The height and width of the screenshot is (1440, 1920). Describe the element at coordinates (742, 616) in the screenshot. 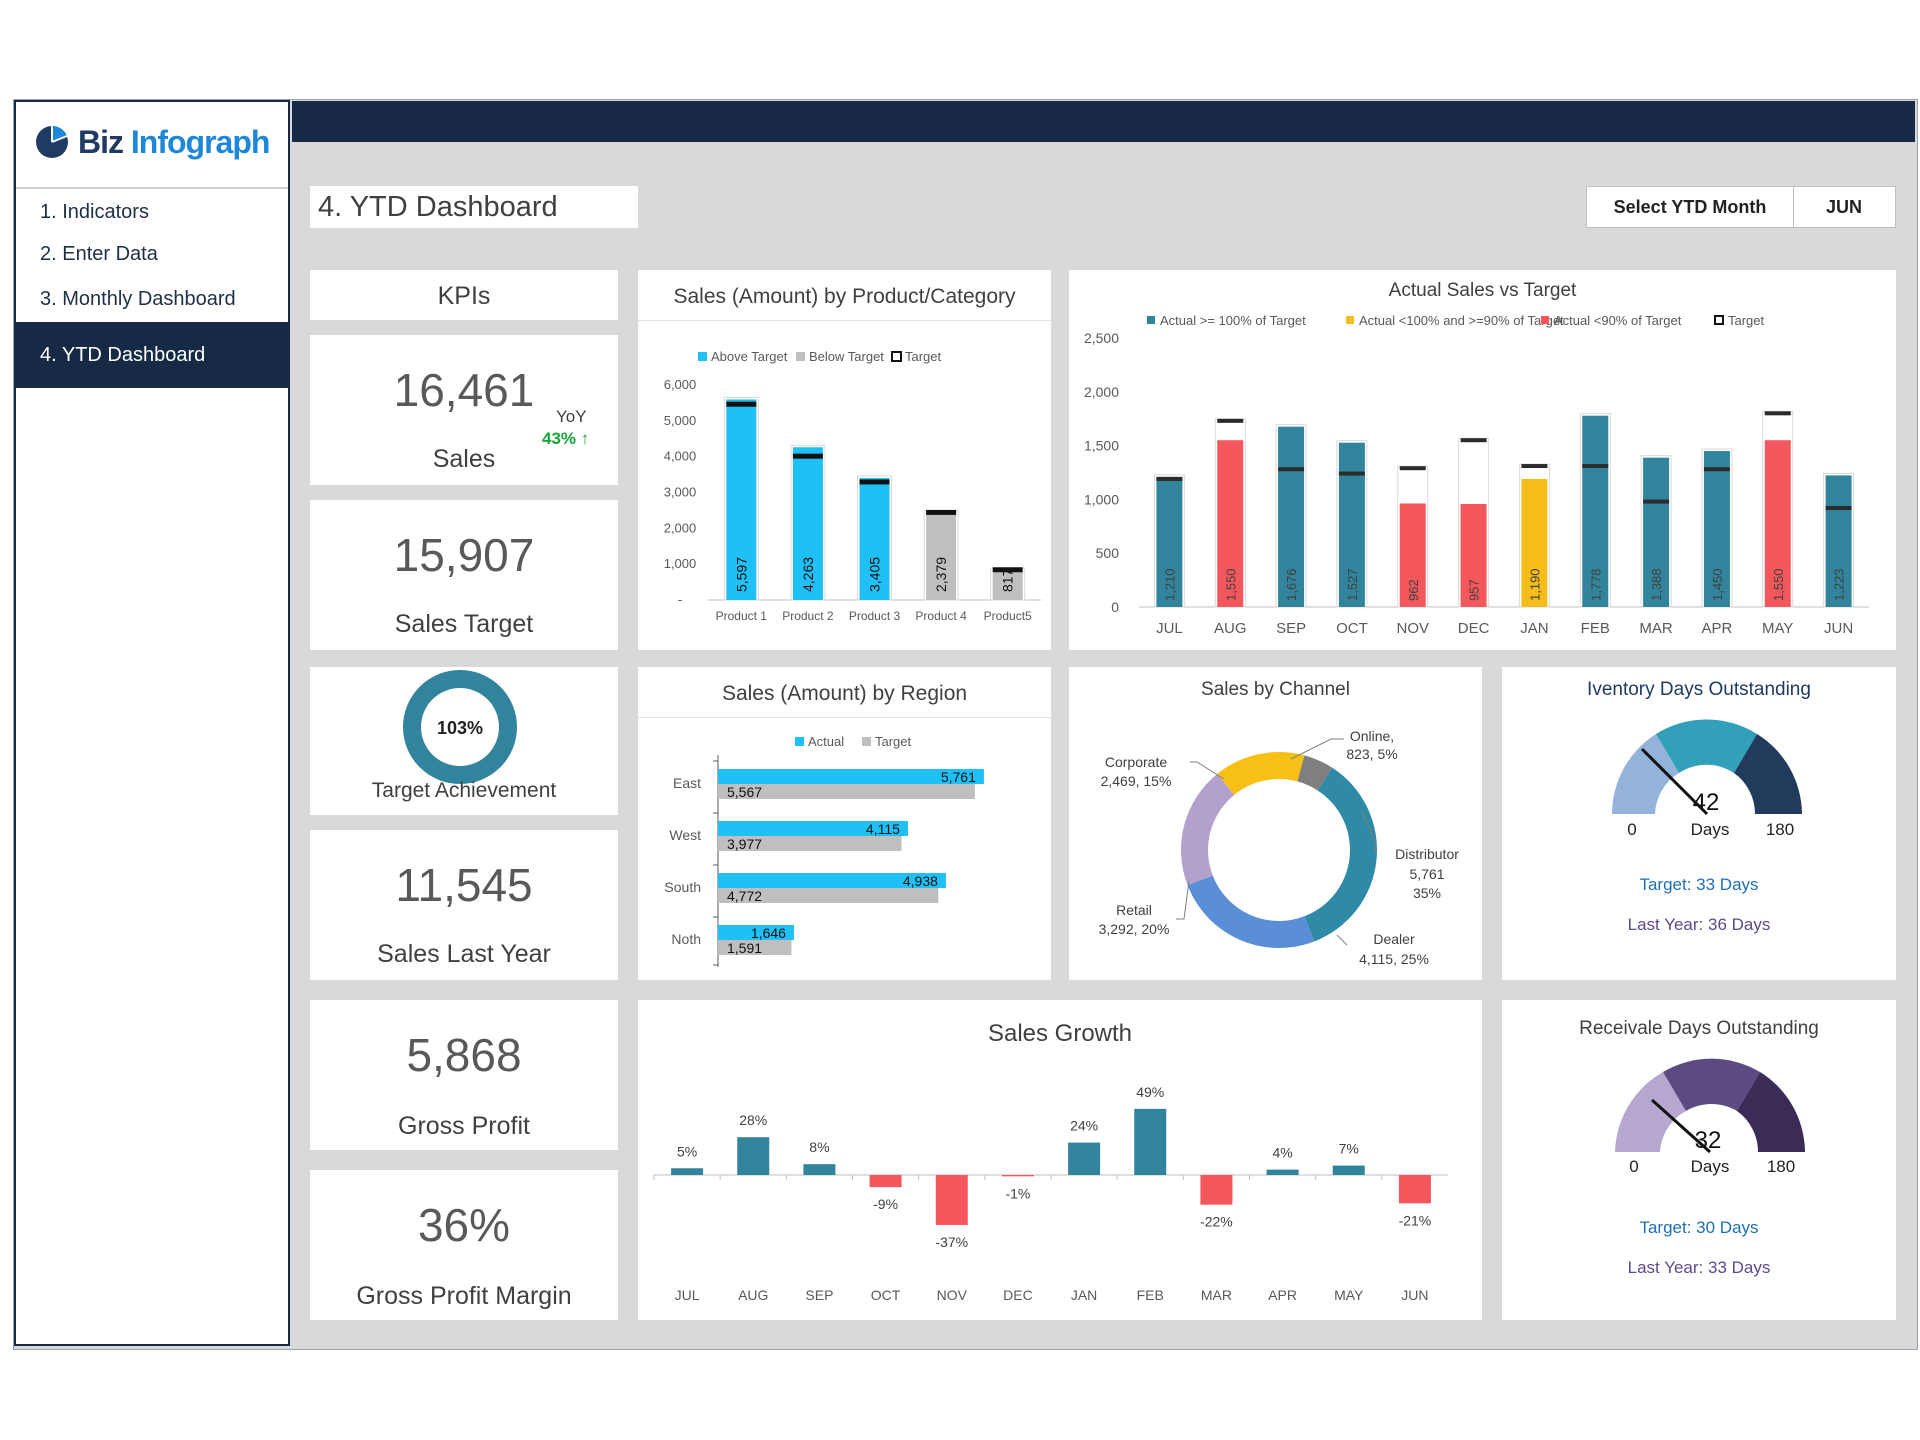

I see `x-tick-label: Product 1` at that location.